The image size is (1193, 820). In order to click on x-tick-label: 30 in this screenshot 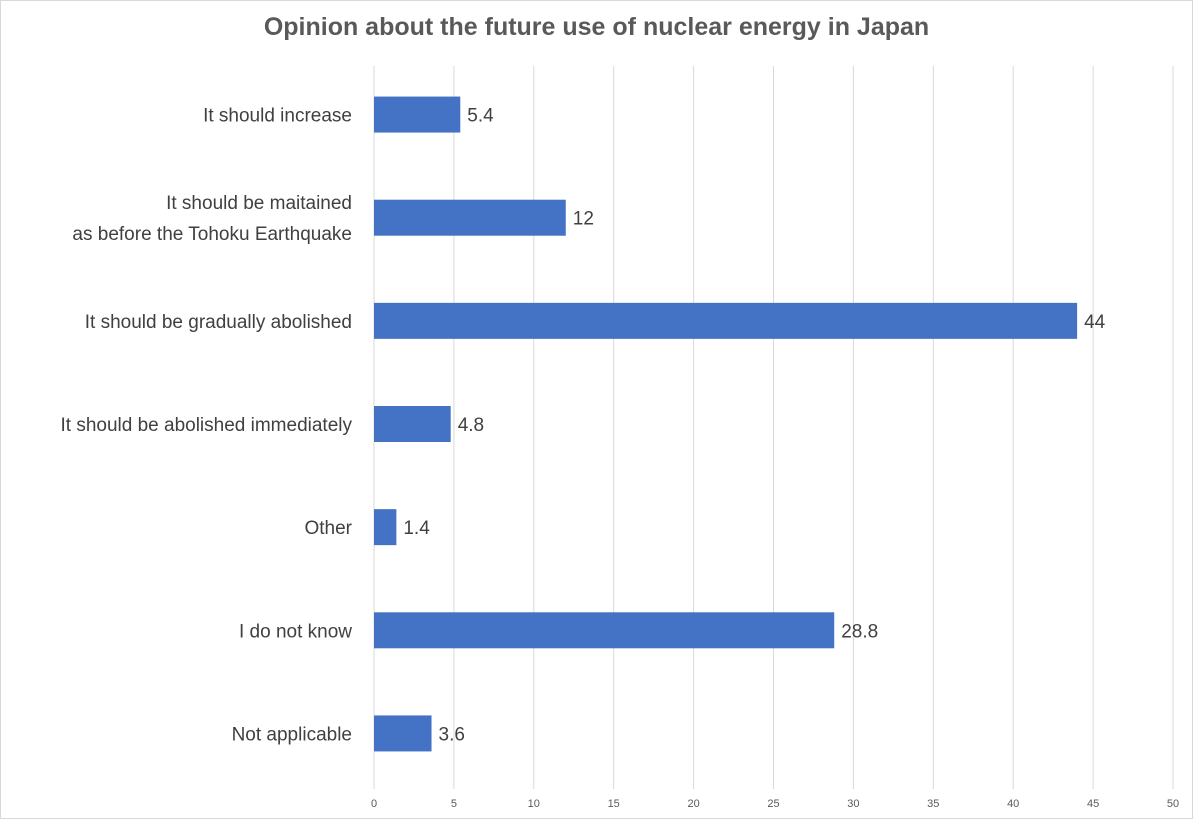, I will do `click(853, 804)`.